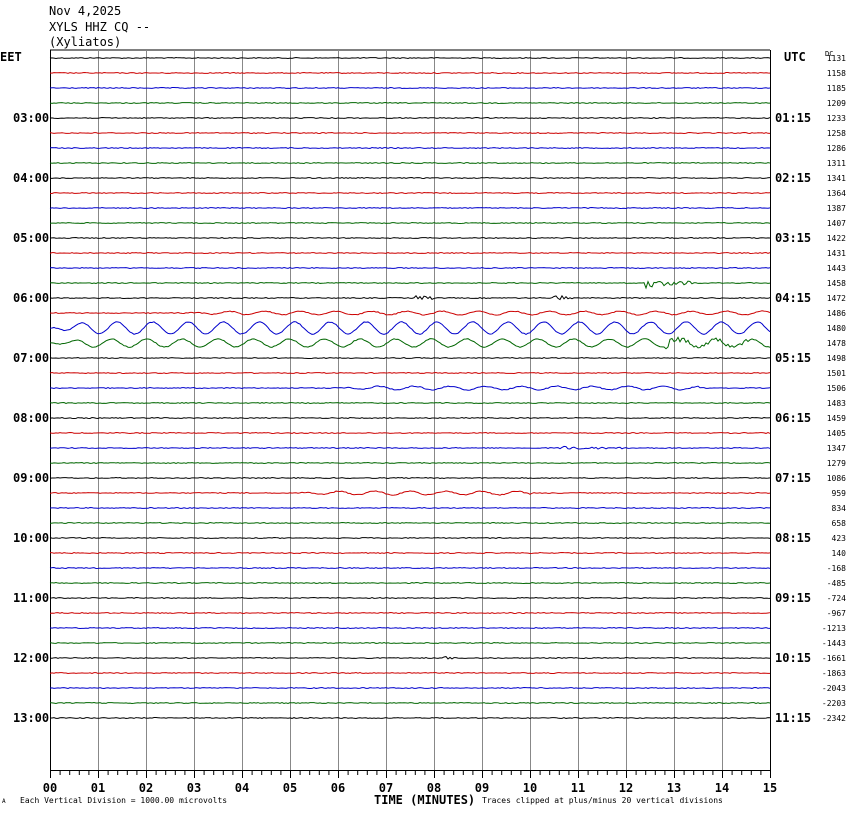 This screenshot has height=814, width=850. What do you see at coordinates (31, 178) in the screenshot?
I see `left-hour-label: 04:00` at bounding box center [31, 178].